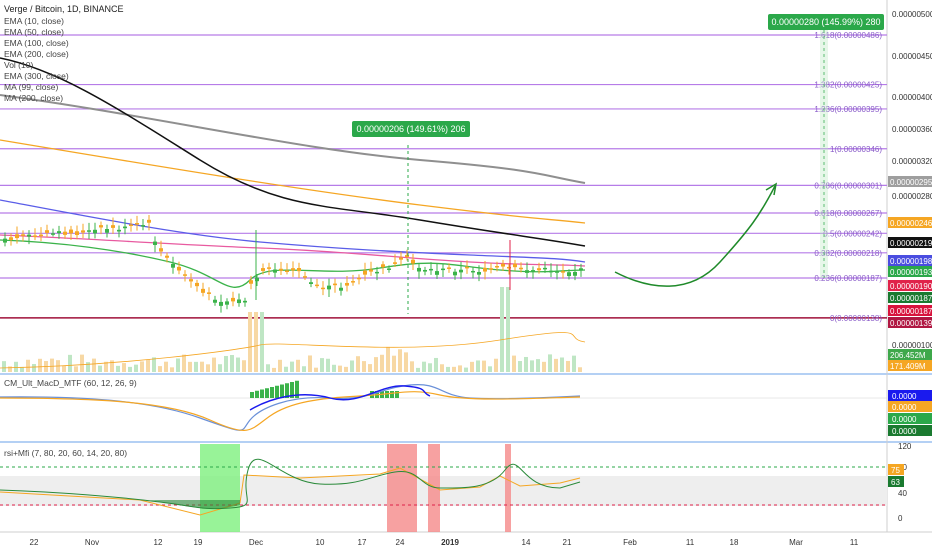  I want to click on macd-pane, so click(443, 408).